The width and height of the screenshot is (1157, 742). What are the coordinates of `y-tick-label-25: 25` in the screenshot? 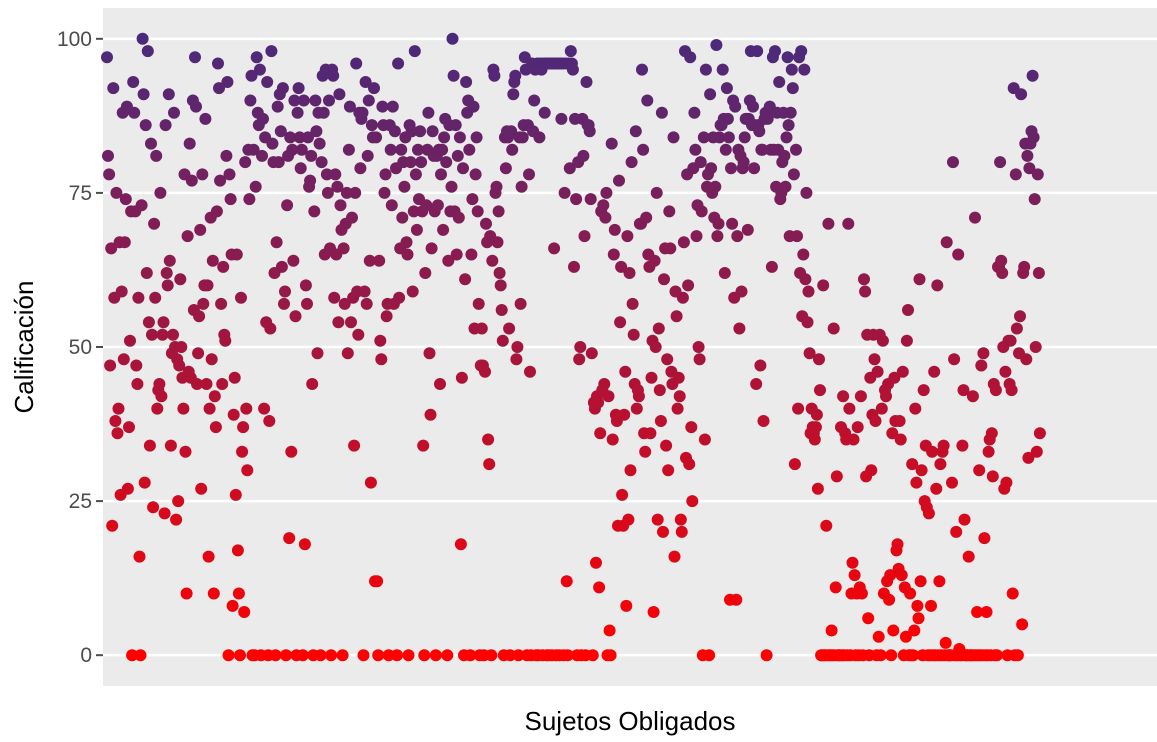 It's located at (80, 501).